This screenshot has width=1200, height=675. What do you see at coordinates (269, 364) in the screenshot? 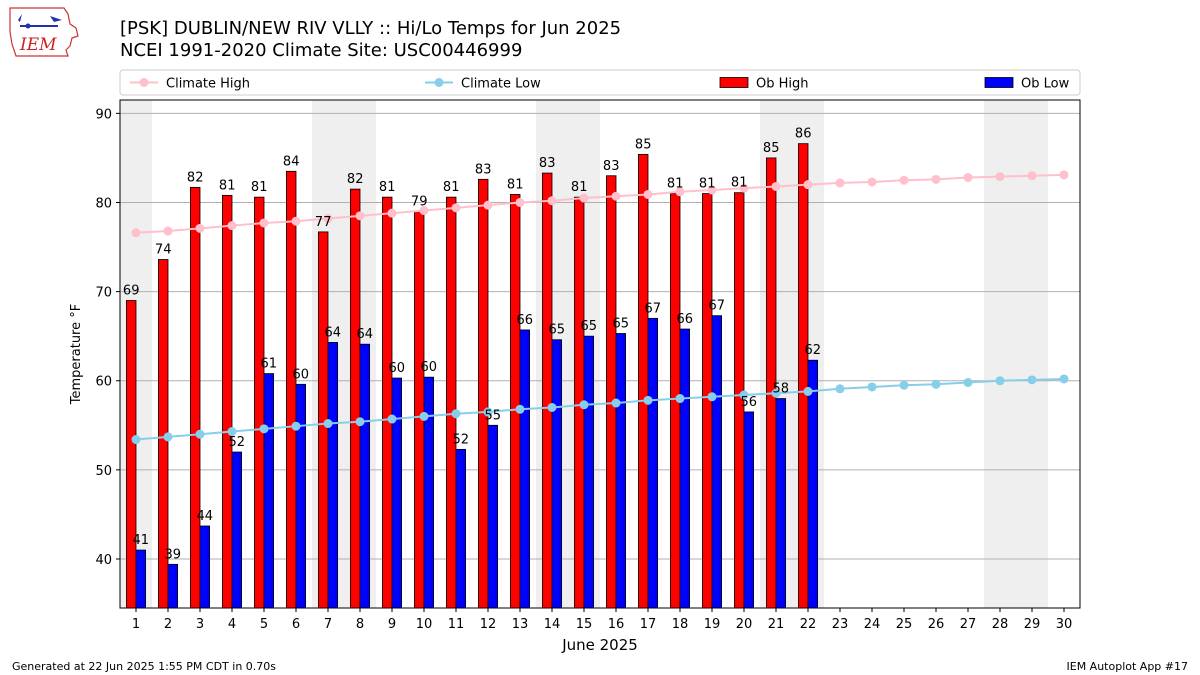
I see `ob-low-label: 61` at bounding box center [269, 364].